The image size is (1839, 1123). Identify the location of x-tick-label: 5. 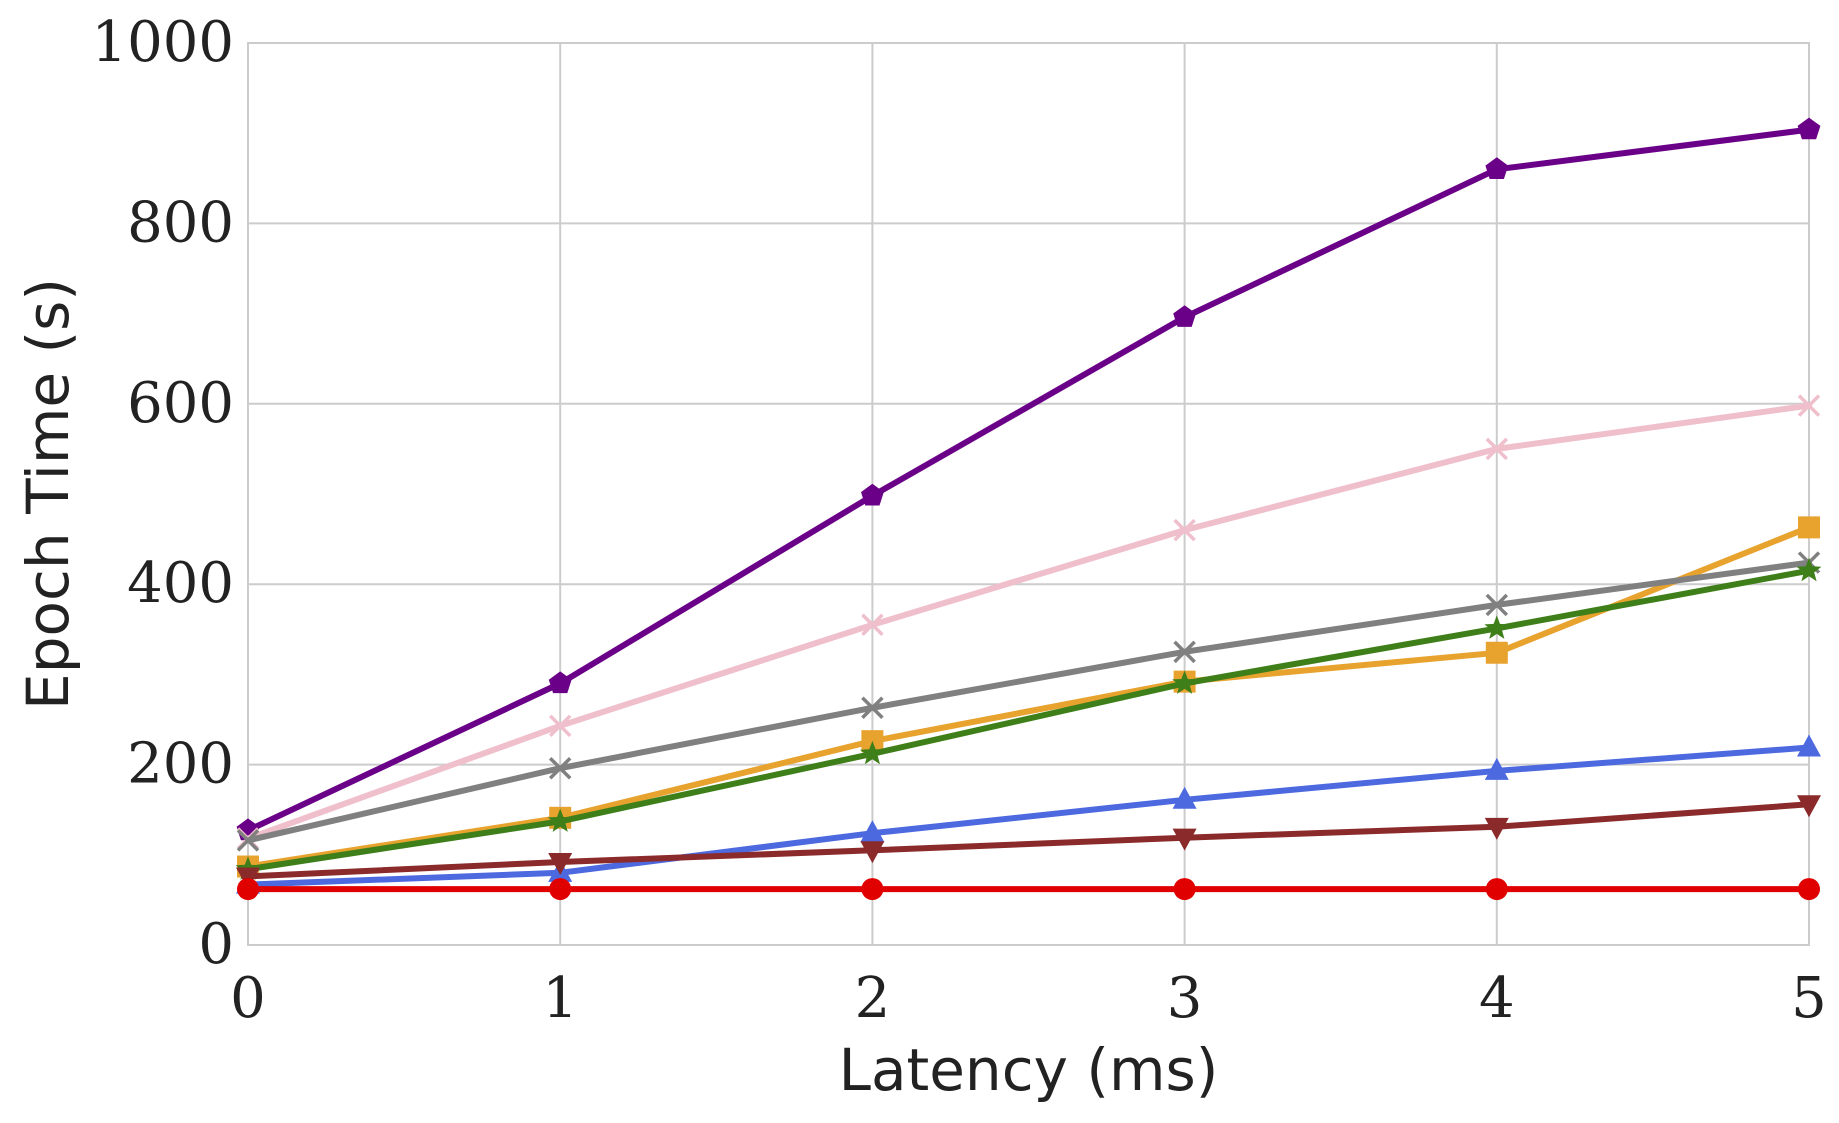
(1809, 998).